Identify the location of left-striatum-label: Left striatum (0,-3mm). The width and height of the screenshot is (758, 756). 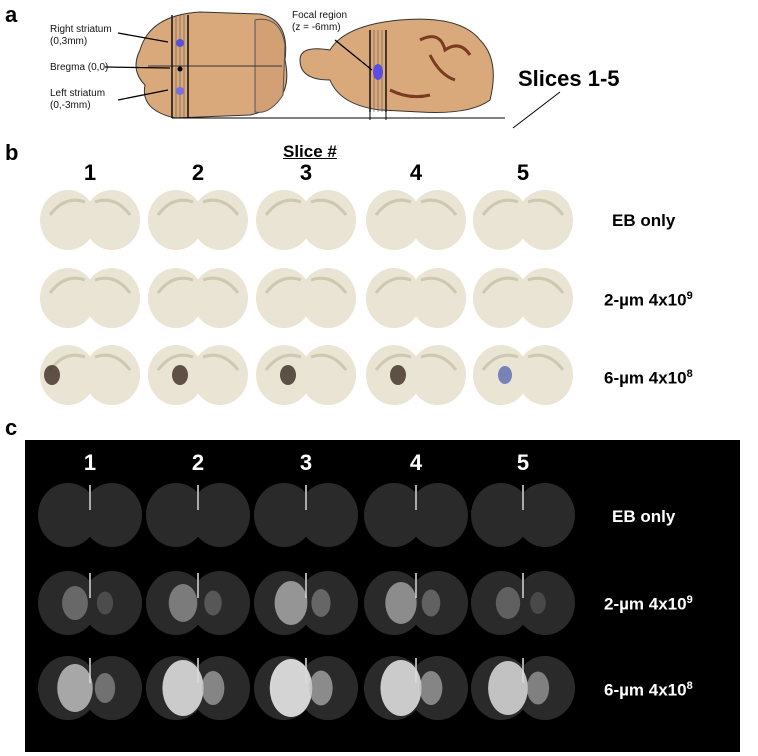
(78, 99).